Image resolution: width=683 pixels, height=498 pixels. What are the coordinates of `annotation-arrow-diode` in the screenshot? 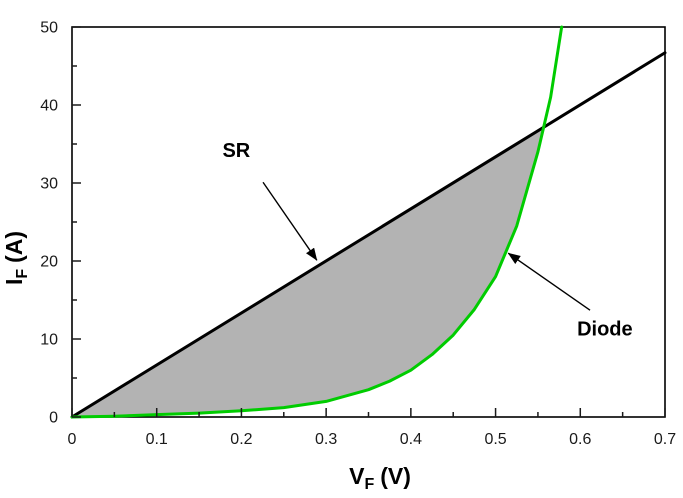 It's located at (549, 281).